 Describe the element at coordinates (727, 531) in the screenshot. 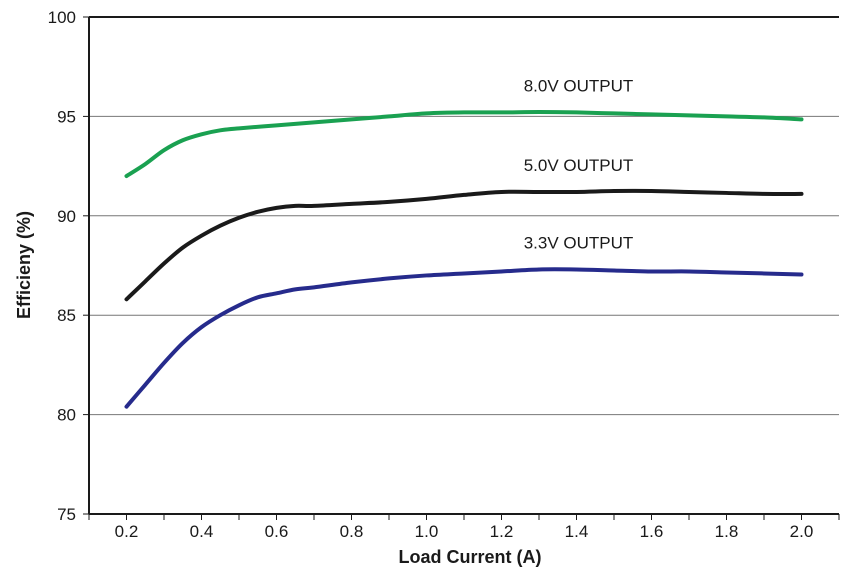

I see `x-tick-label: 1.8` at that location.